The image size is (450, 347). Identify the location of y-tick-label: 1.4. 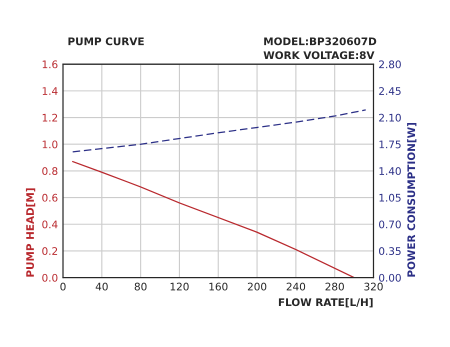
(50, 91).